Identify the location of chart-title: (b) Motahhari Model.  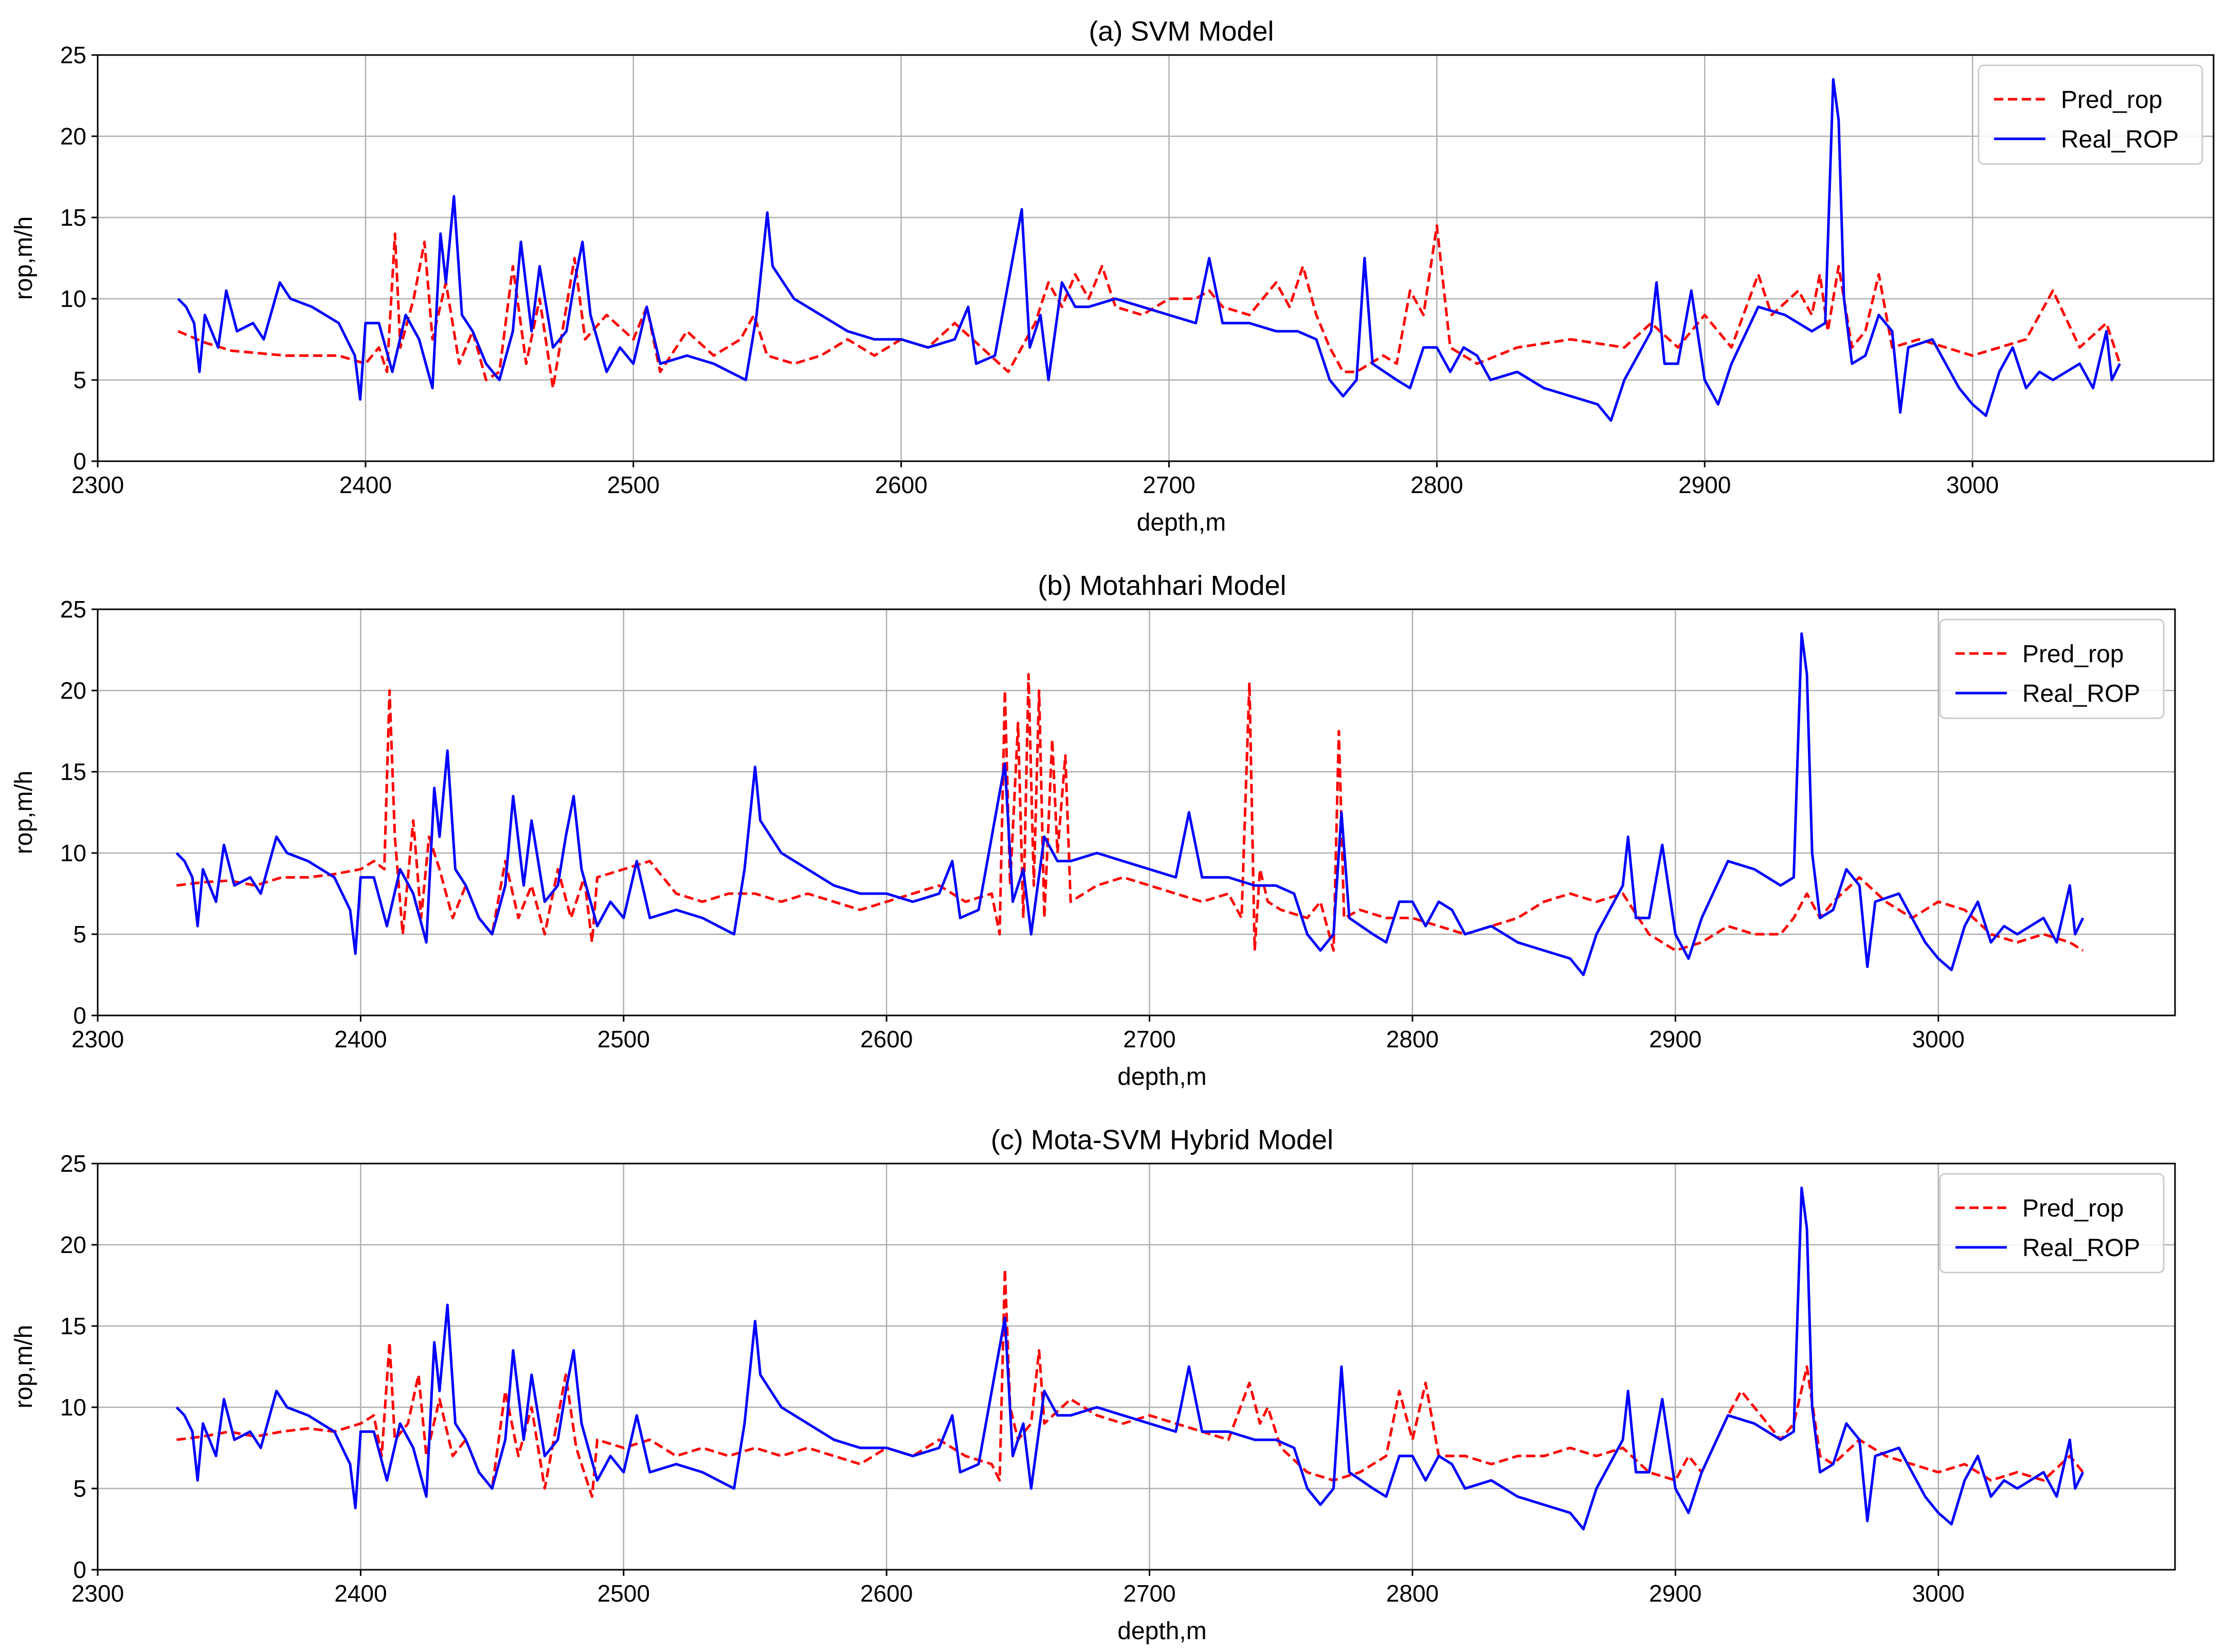
(1162, 585).